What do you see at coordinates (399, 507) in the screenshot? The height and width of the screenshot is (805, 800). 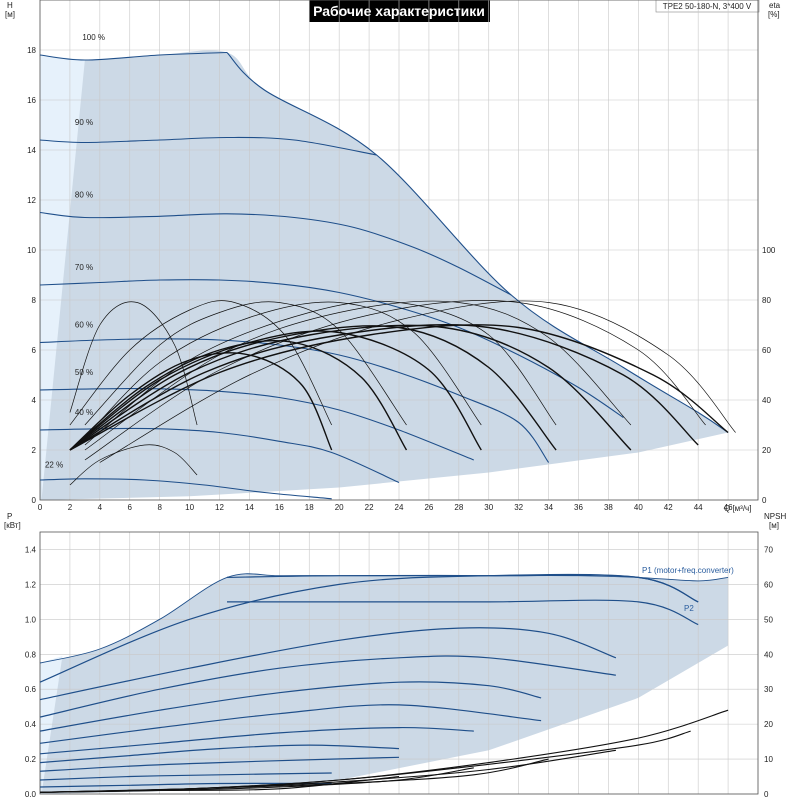 I see `top-xtick: 24` at bounding box center [399, 507].